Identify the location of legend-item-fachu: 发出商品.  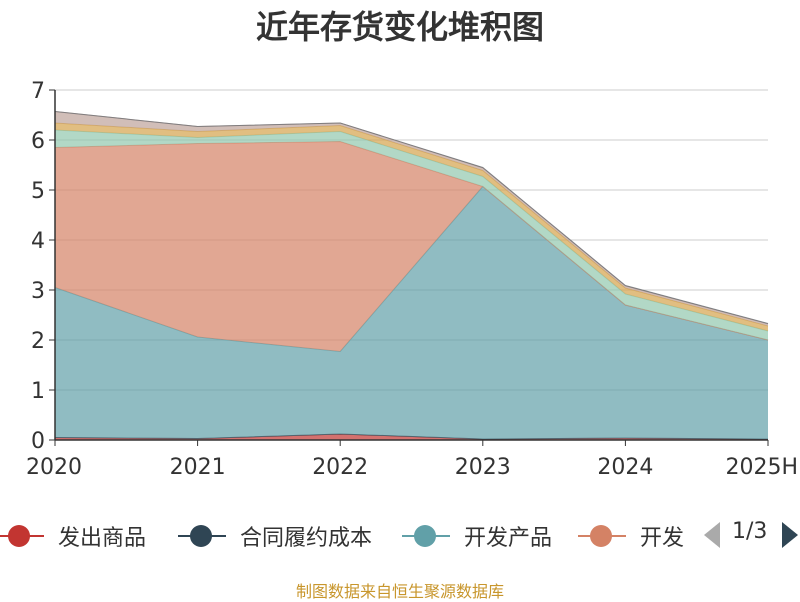
(73, 535).